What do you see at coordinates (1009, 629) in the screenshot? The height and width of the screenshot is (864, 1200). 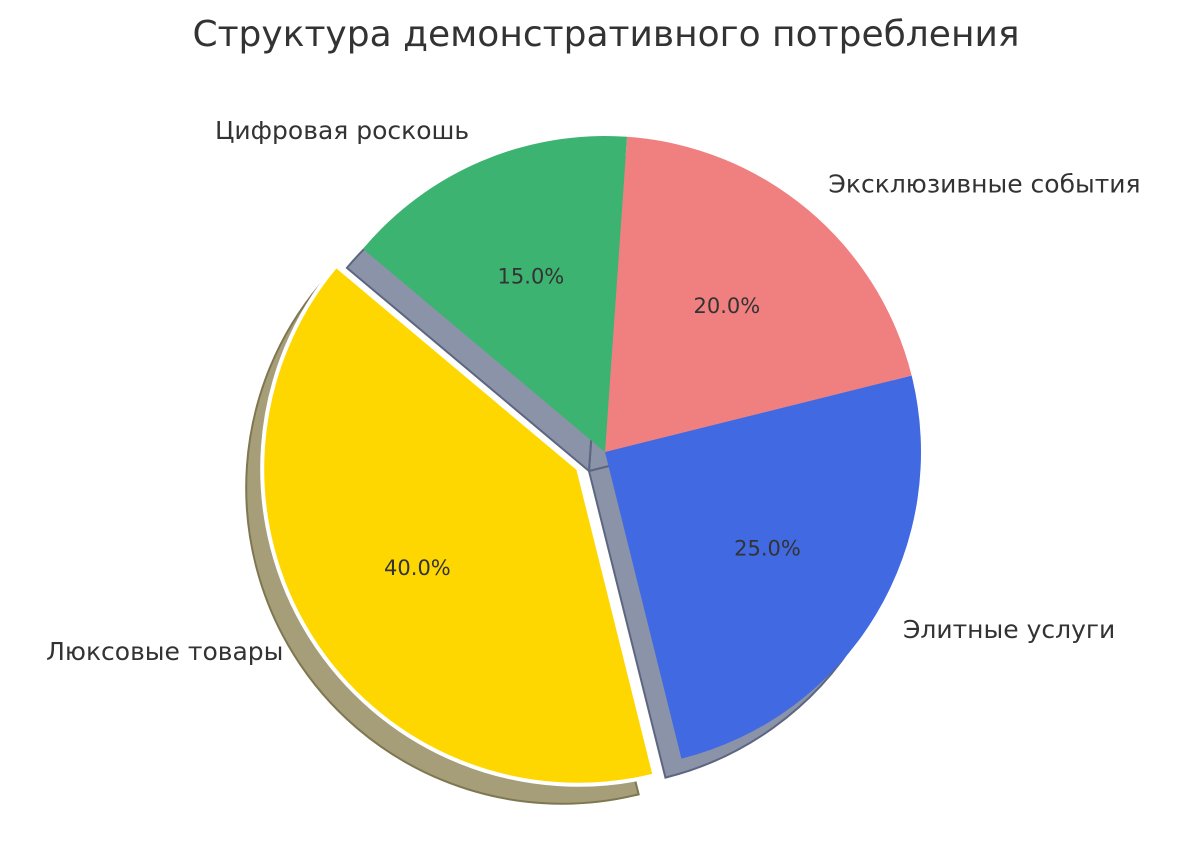 I see `slice-элитные-услуги-label: Элитные услуги` at bounding box center [1009, 629].